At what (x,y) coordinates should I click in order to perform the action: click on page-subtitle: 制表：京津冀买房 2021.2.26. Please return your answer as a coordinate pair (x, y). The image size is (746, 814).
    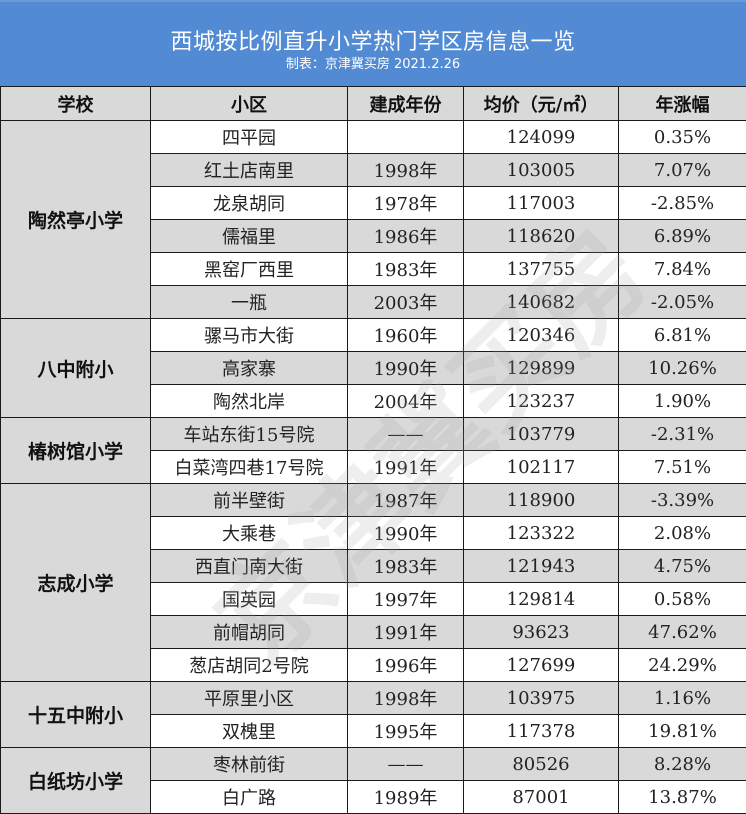
    Looking at the image, I should click on (373, 64).